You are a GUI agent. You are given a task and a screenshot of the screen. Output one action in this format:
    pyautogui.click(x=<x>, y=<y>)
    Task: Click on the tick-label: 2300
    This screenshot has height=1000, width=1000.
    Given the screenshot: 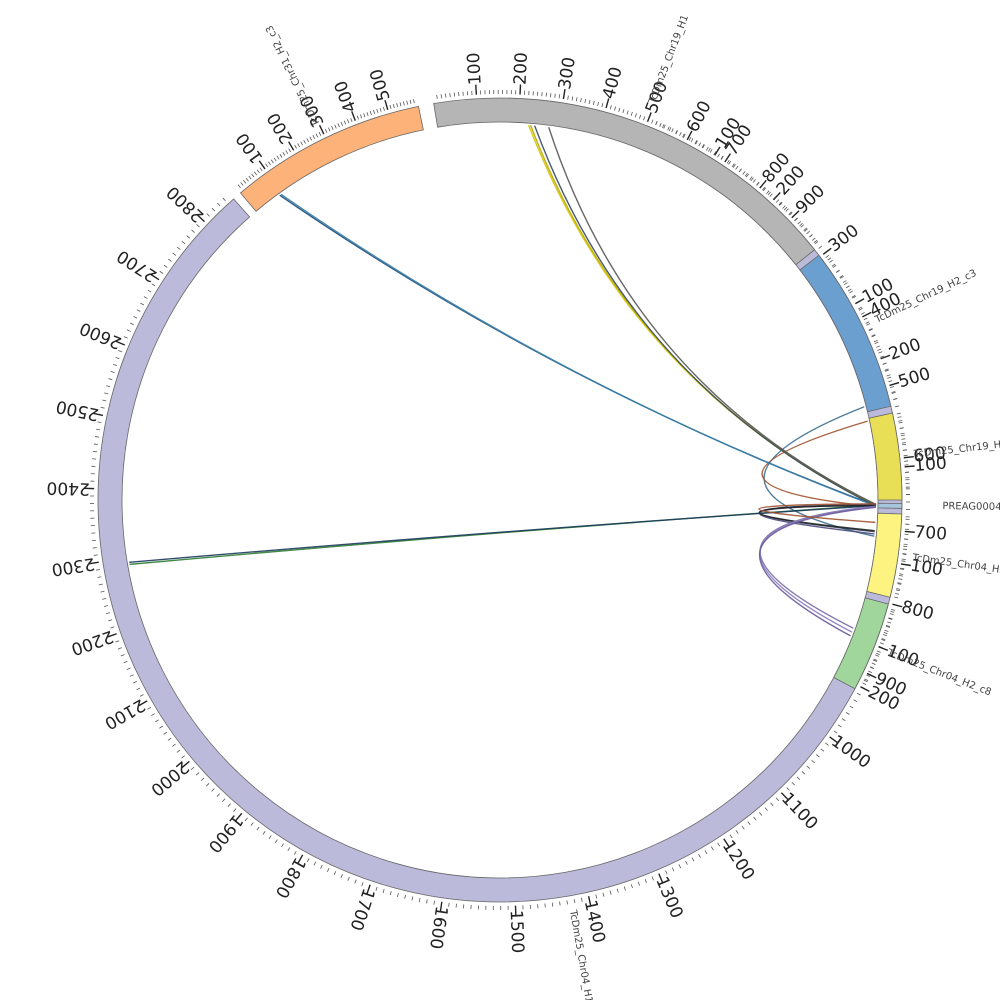 What is the action you would take?
    pyautogui.click(x=73, y=566)
    